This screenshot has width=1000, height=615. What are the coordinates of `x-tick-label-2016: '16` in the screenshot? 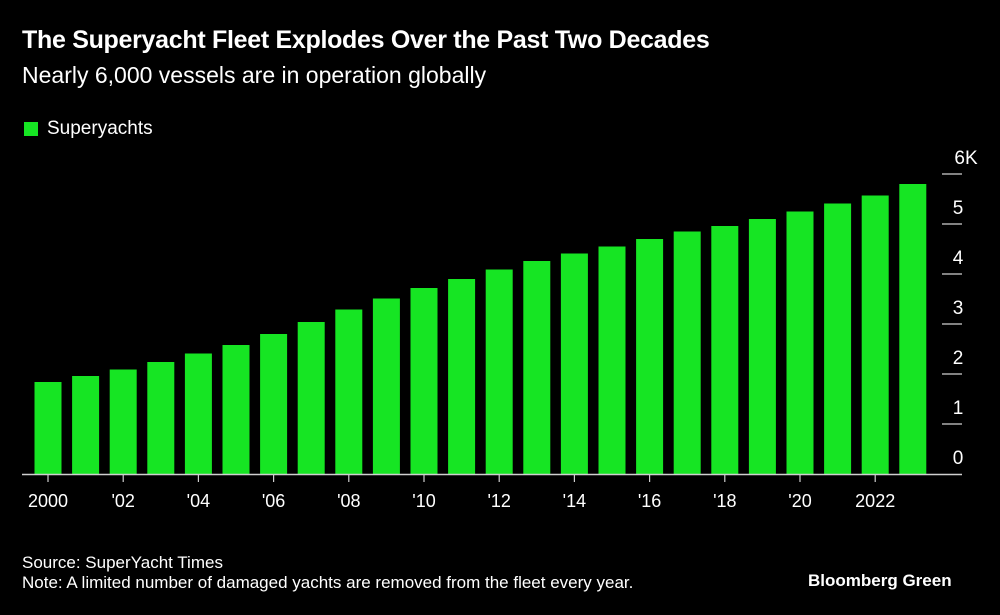 It's located at (649, 501).